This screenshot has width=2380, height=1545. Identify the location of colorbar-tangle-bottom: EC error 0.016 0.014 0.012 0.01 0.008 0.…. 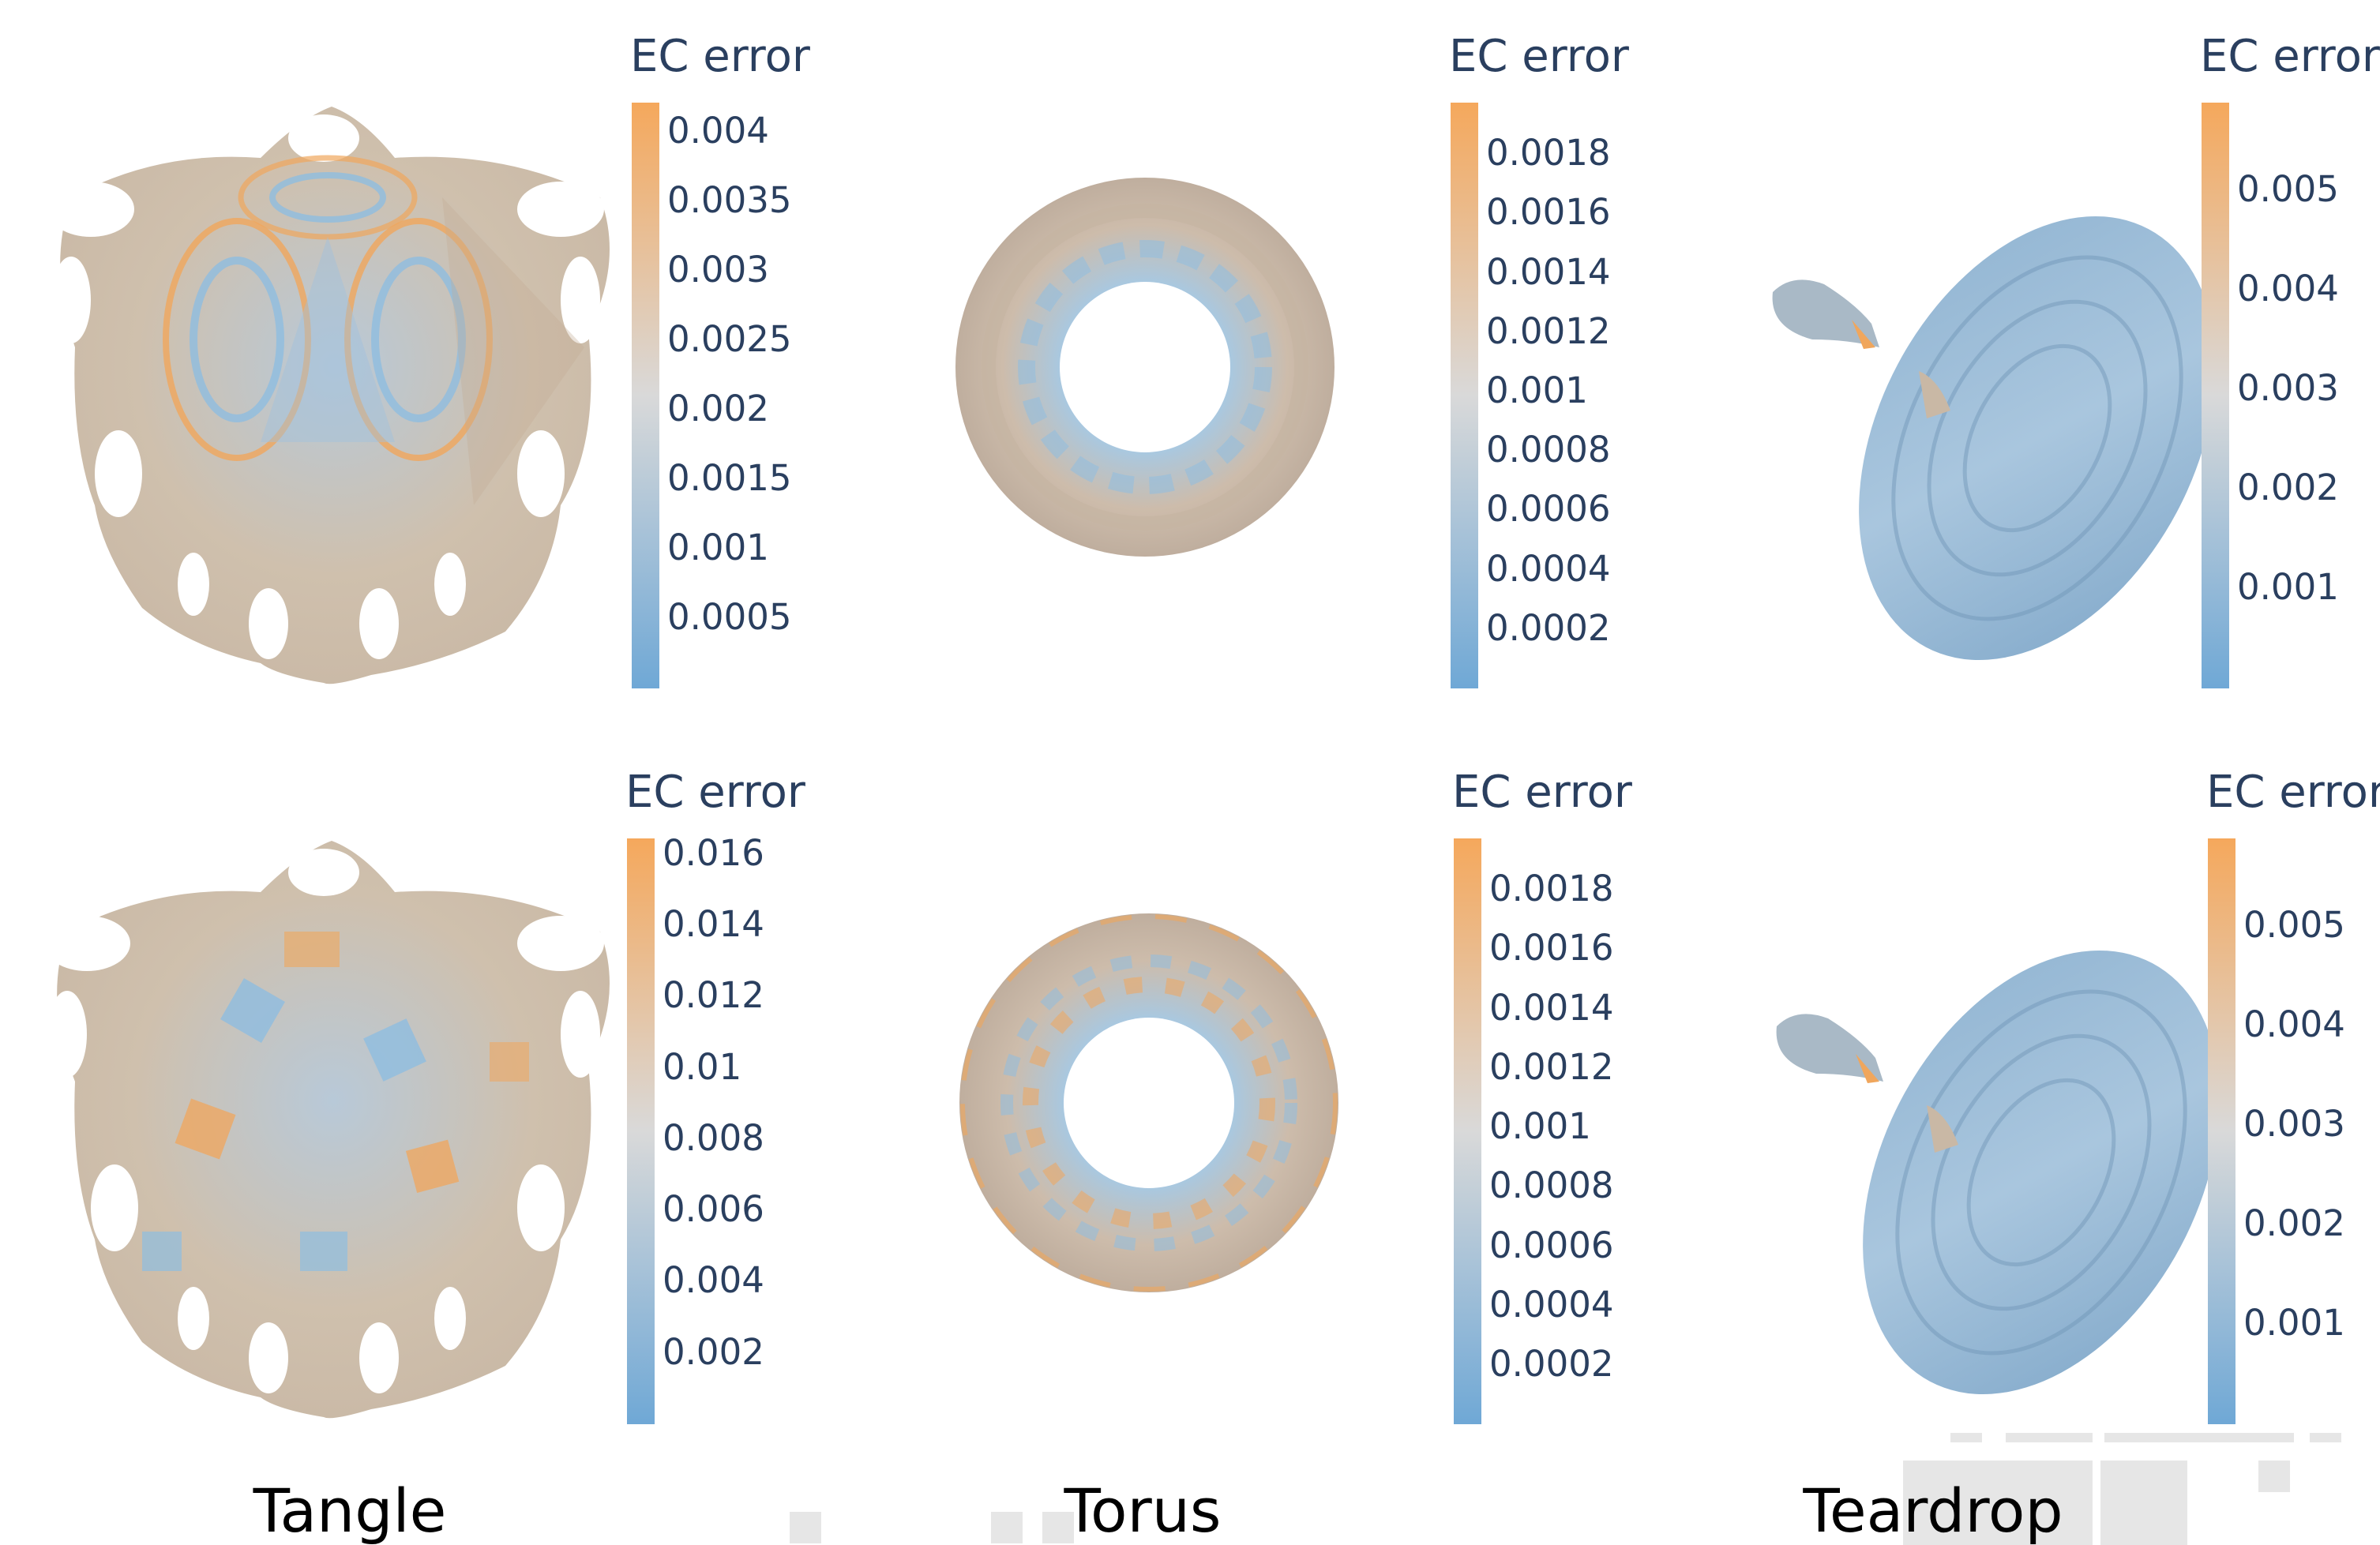
(715, 1095).